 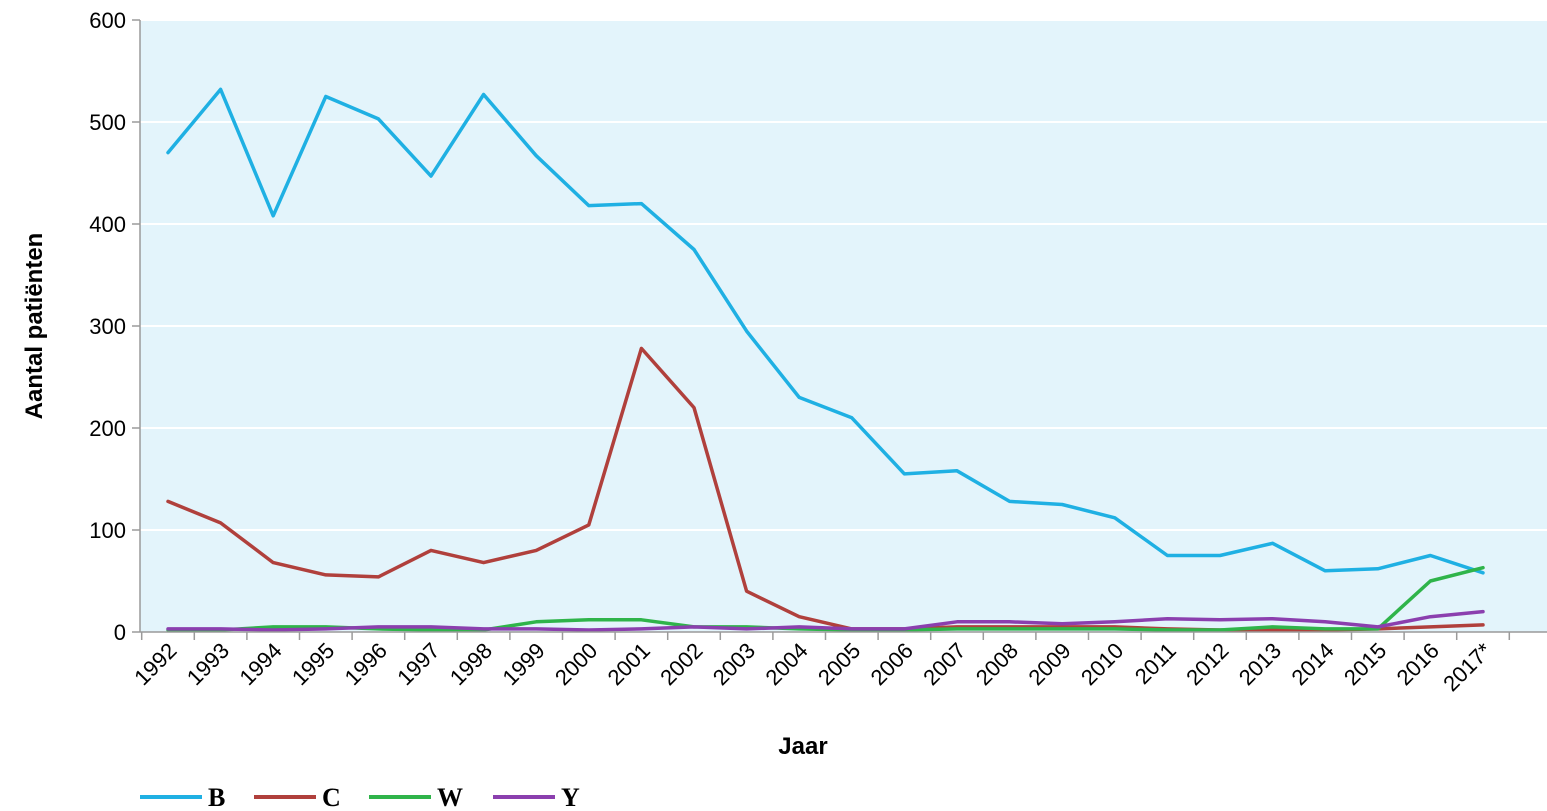 What do you see at coordinates (107, 224) in the screenshot?
I see `y-tick-label: 400` at bounding box center [107, 224].